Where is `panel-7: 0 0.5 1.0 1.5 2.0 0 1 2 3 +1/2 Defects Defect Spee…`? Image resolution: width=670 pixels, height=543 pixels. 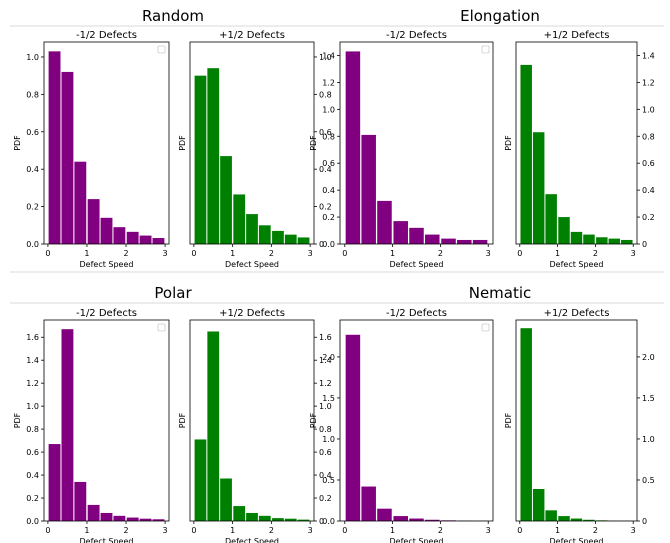
panel-7: 0 0.5 1.0 1.5 2.0 0 1 2 3 +1/2 Defects Defect Spee… is located at coordinates (579, 425).